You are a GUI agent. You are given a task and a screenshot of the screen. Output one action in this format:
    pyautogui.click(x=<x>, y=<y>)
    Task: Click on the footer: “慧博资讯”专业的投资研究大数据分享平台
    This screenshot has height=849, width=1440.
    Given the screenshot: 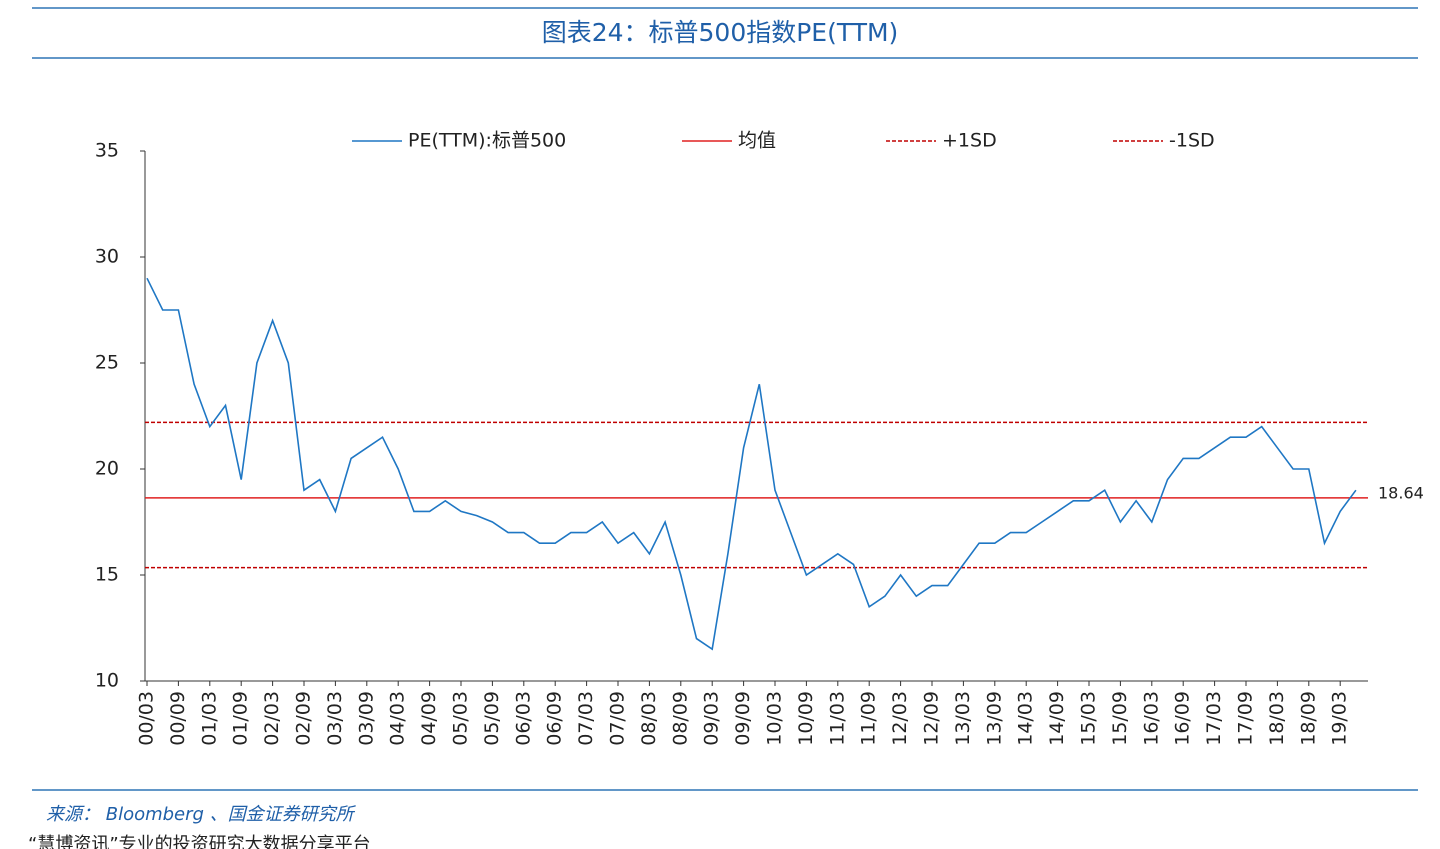 What is the action you would take?
    pyautogui.click(x=199, y=841)
    